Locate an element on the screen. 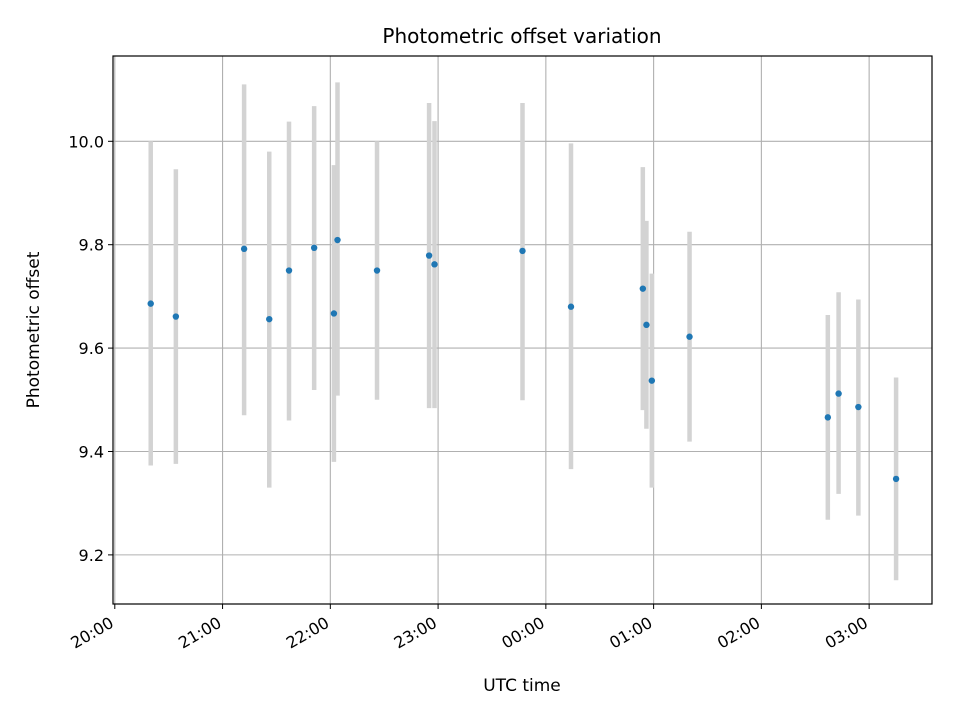 The width and height of the screenshot is (960, 720). y-tick-label: 9.2 is located at coordinates (91, 555).